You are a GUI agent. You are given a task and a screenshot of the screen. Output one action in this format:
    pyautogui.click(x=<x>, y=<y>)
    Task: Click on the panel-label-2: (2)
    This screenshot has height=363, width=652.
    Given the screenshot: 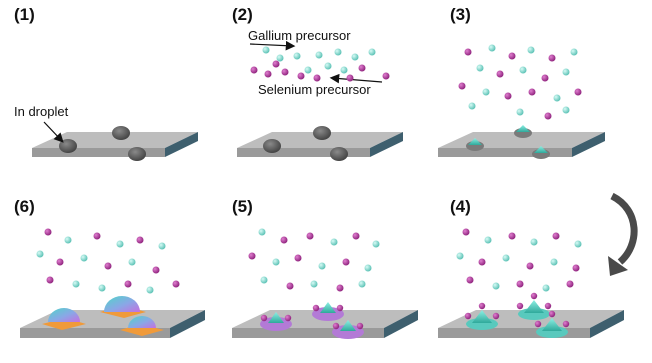 What is the action you would take?
    pyautogui.click(x=242, y=14)
    